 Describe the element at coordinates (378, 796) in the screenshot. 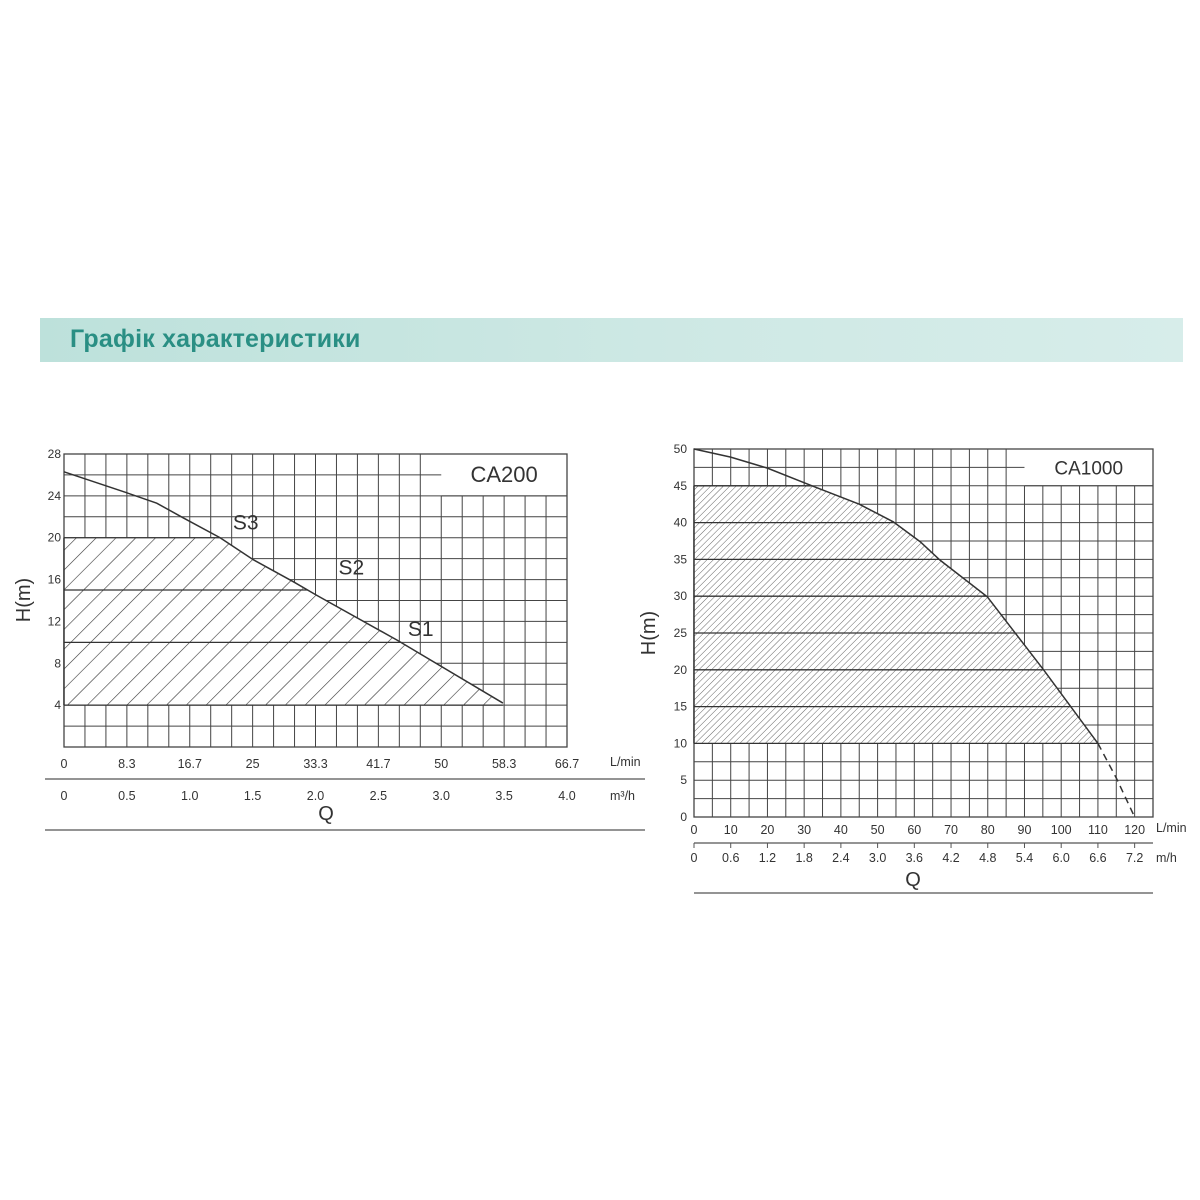

I see `x-tick-label-m3h: 2.5` at that location.